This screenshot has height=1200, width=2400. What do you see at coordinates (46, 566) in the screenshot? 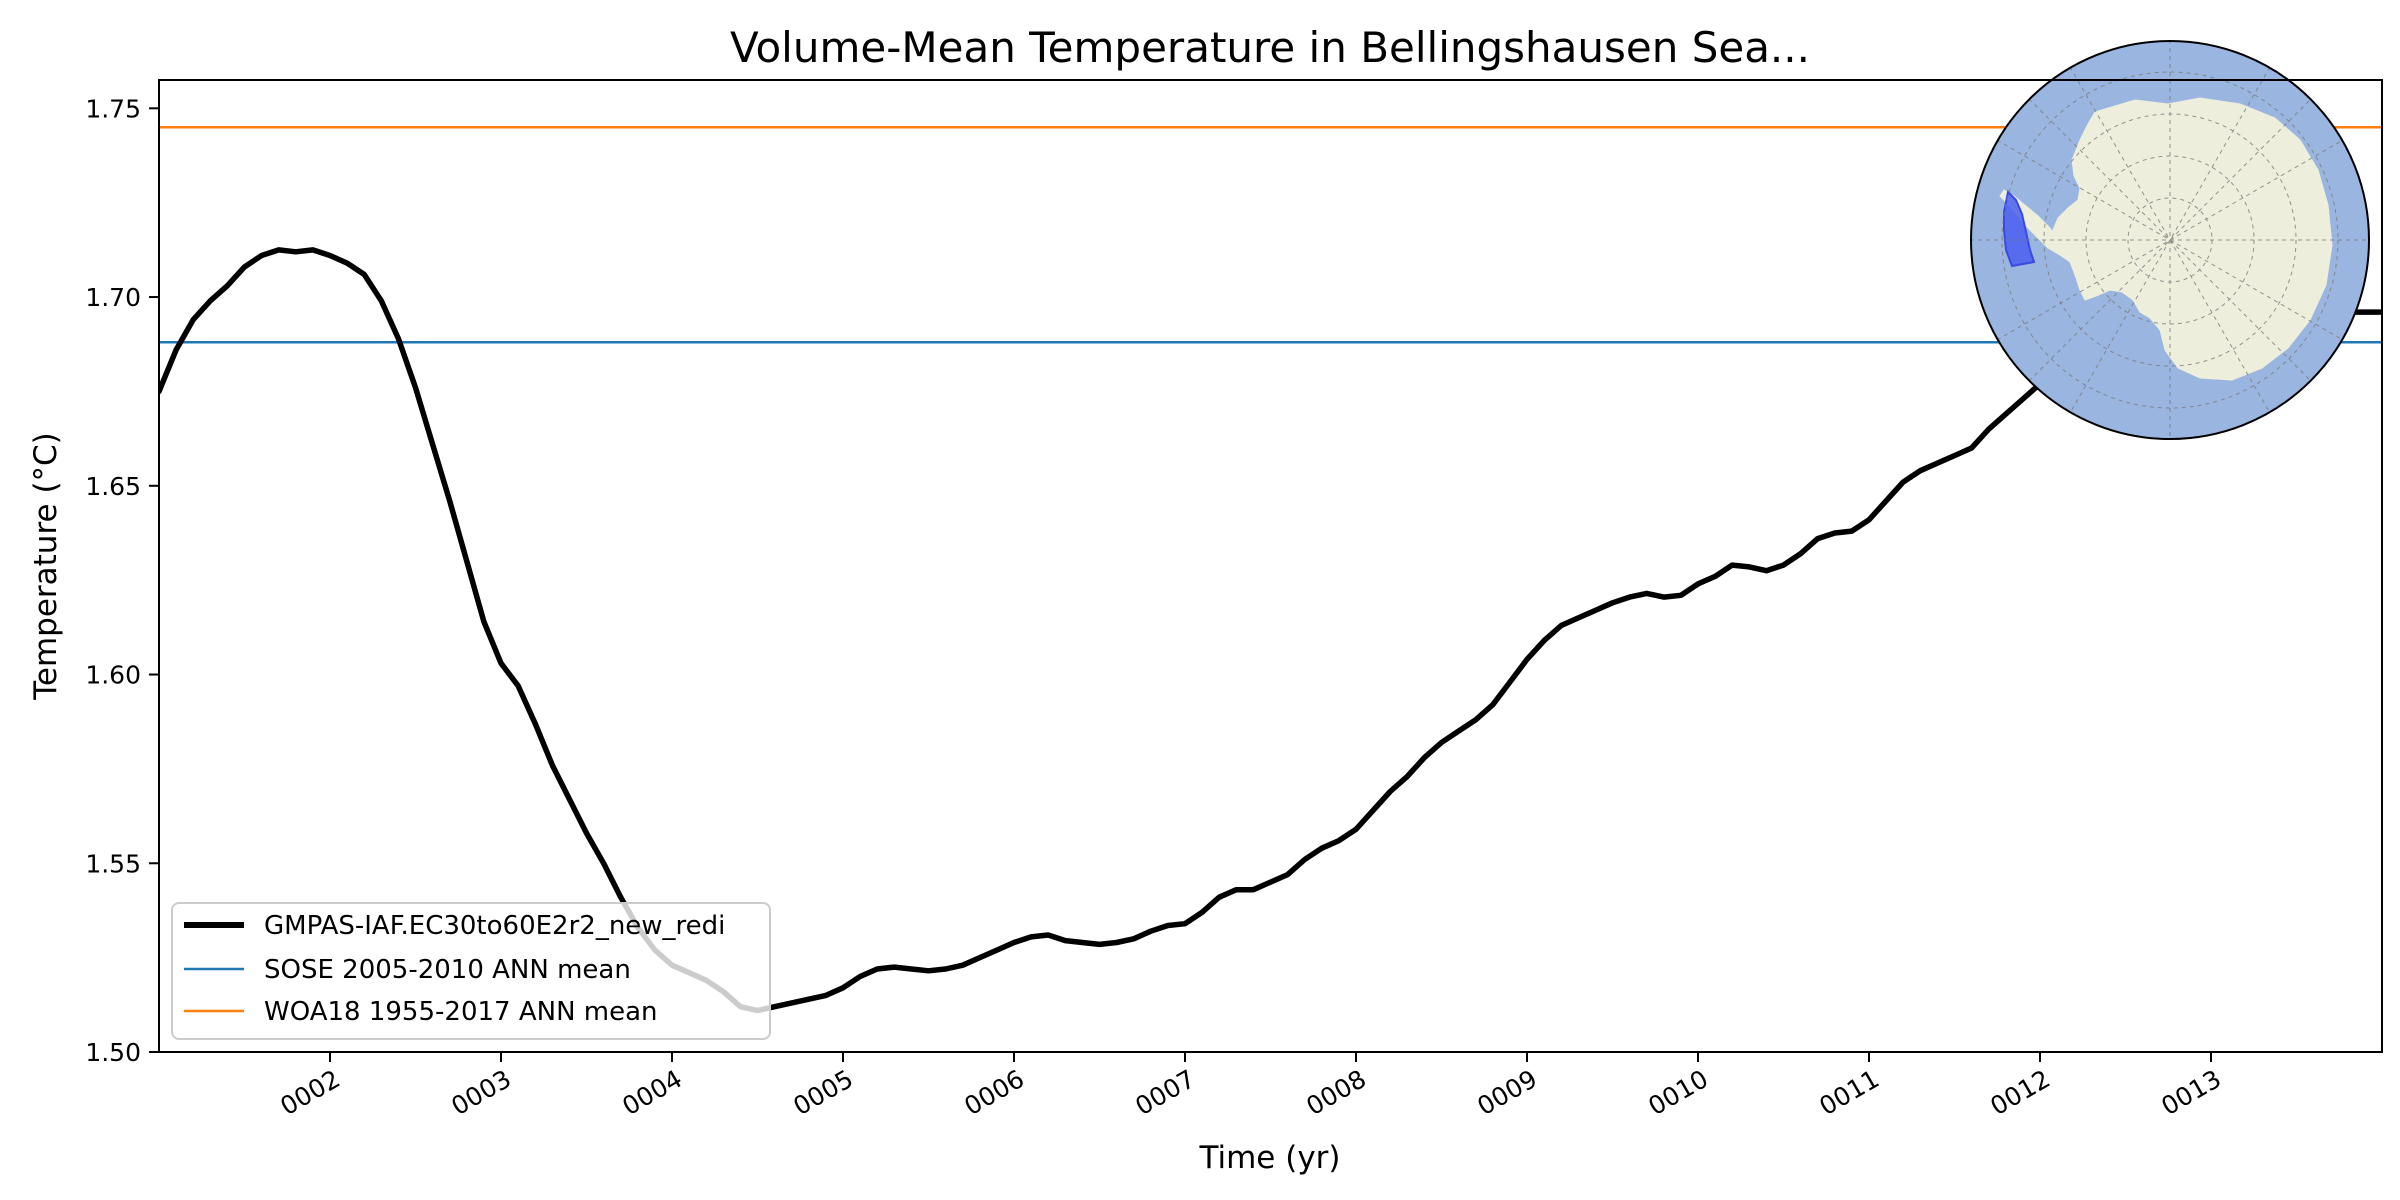
I see `y-axis-label: Temperature (°C)` at bounding box center [46, 566].